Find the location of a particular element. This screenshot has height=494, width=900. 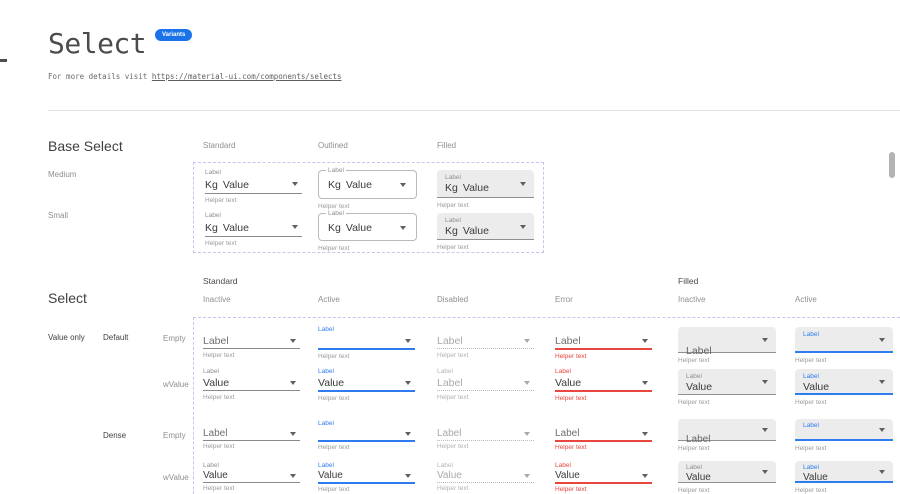

base-select-filled-medium: Label Kg Value Helper text is located at coordinates (485, 188).